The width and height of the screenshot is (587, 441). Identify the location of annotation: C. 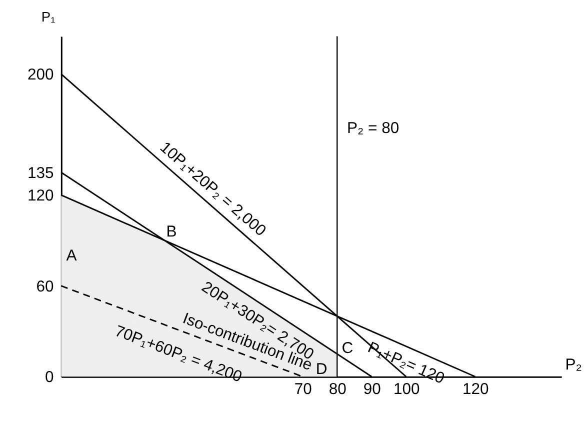
(348, 348).